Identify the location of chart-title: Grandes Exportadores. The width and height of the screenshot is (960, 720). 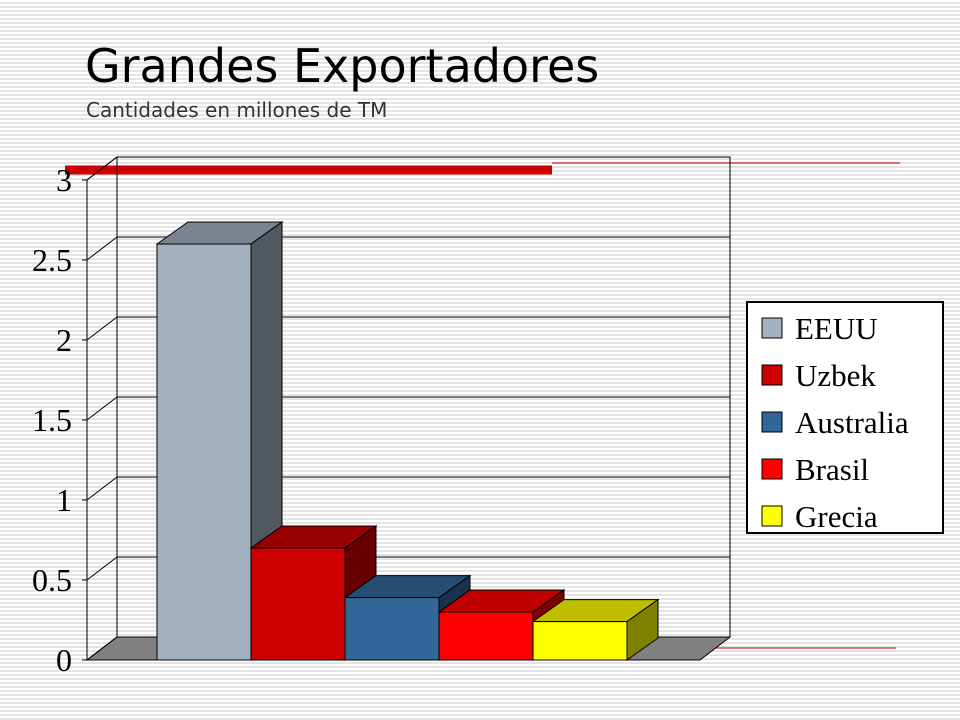
(342, 66).